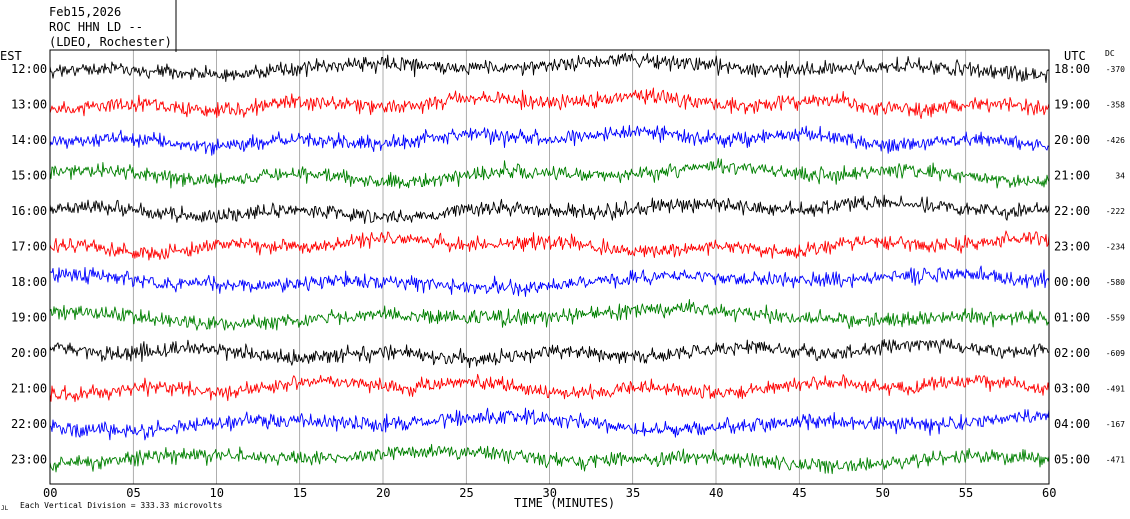 The image size is (1130, 519). Describe the element at coordinates (29, 105) in the screenshot. I see `est-time-1300: 13:00` at that location.